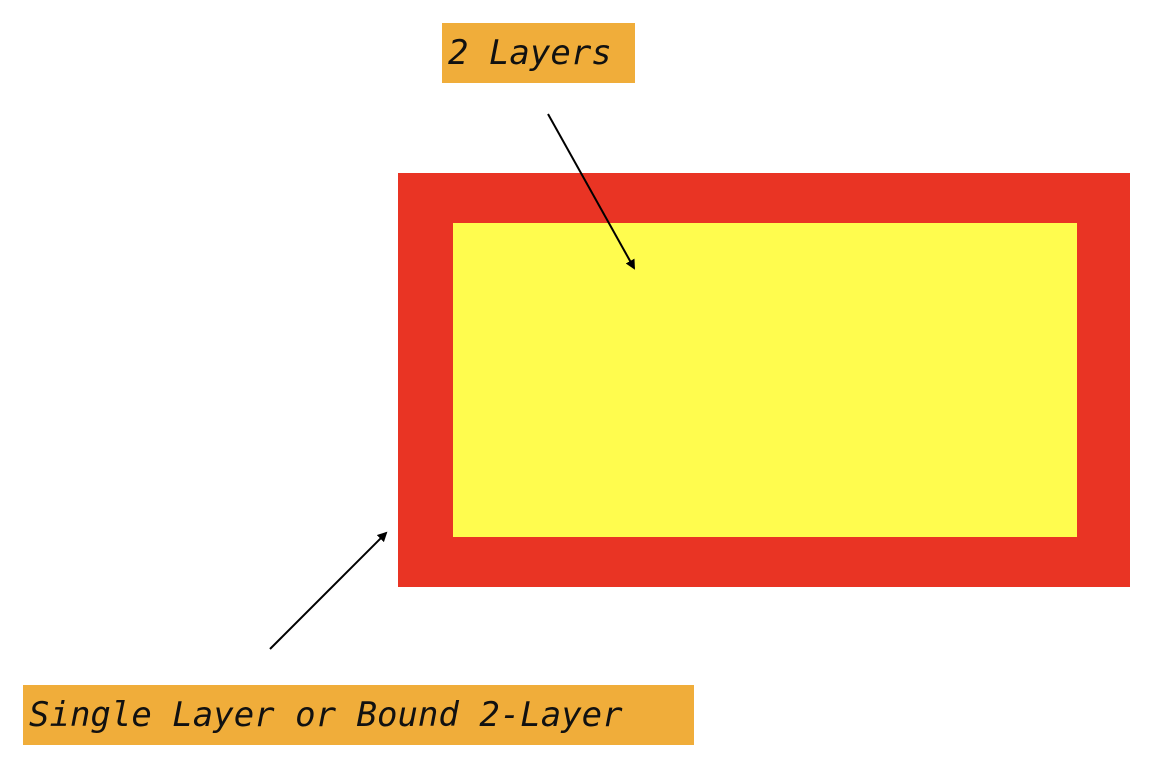 The width and height of the screenshot is (1165, 770). Describe the element at coordinates (538, 53) in the screenshot. I see `label-two-layers: 2 Layers` at that location.